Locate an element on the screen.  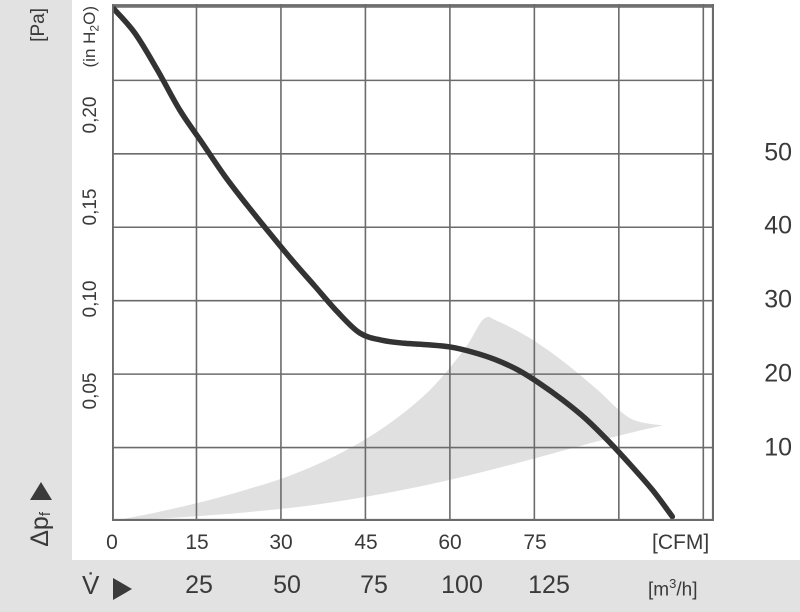
x2-unit-part-c: /h] is located at coordinates (687, 590).